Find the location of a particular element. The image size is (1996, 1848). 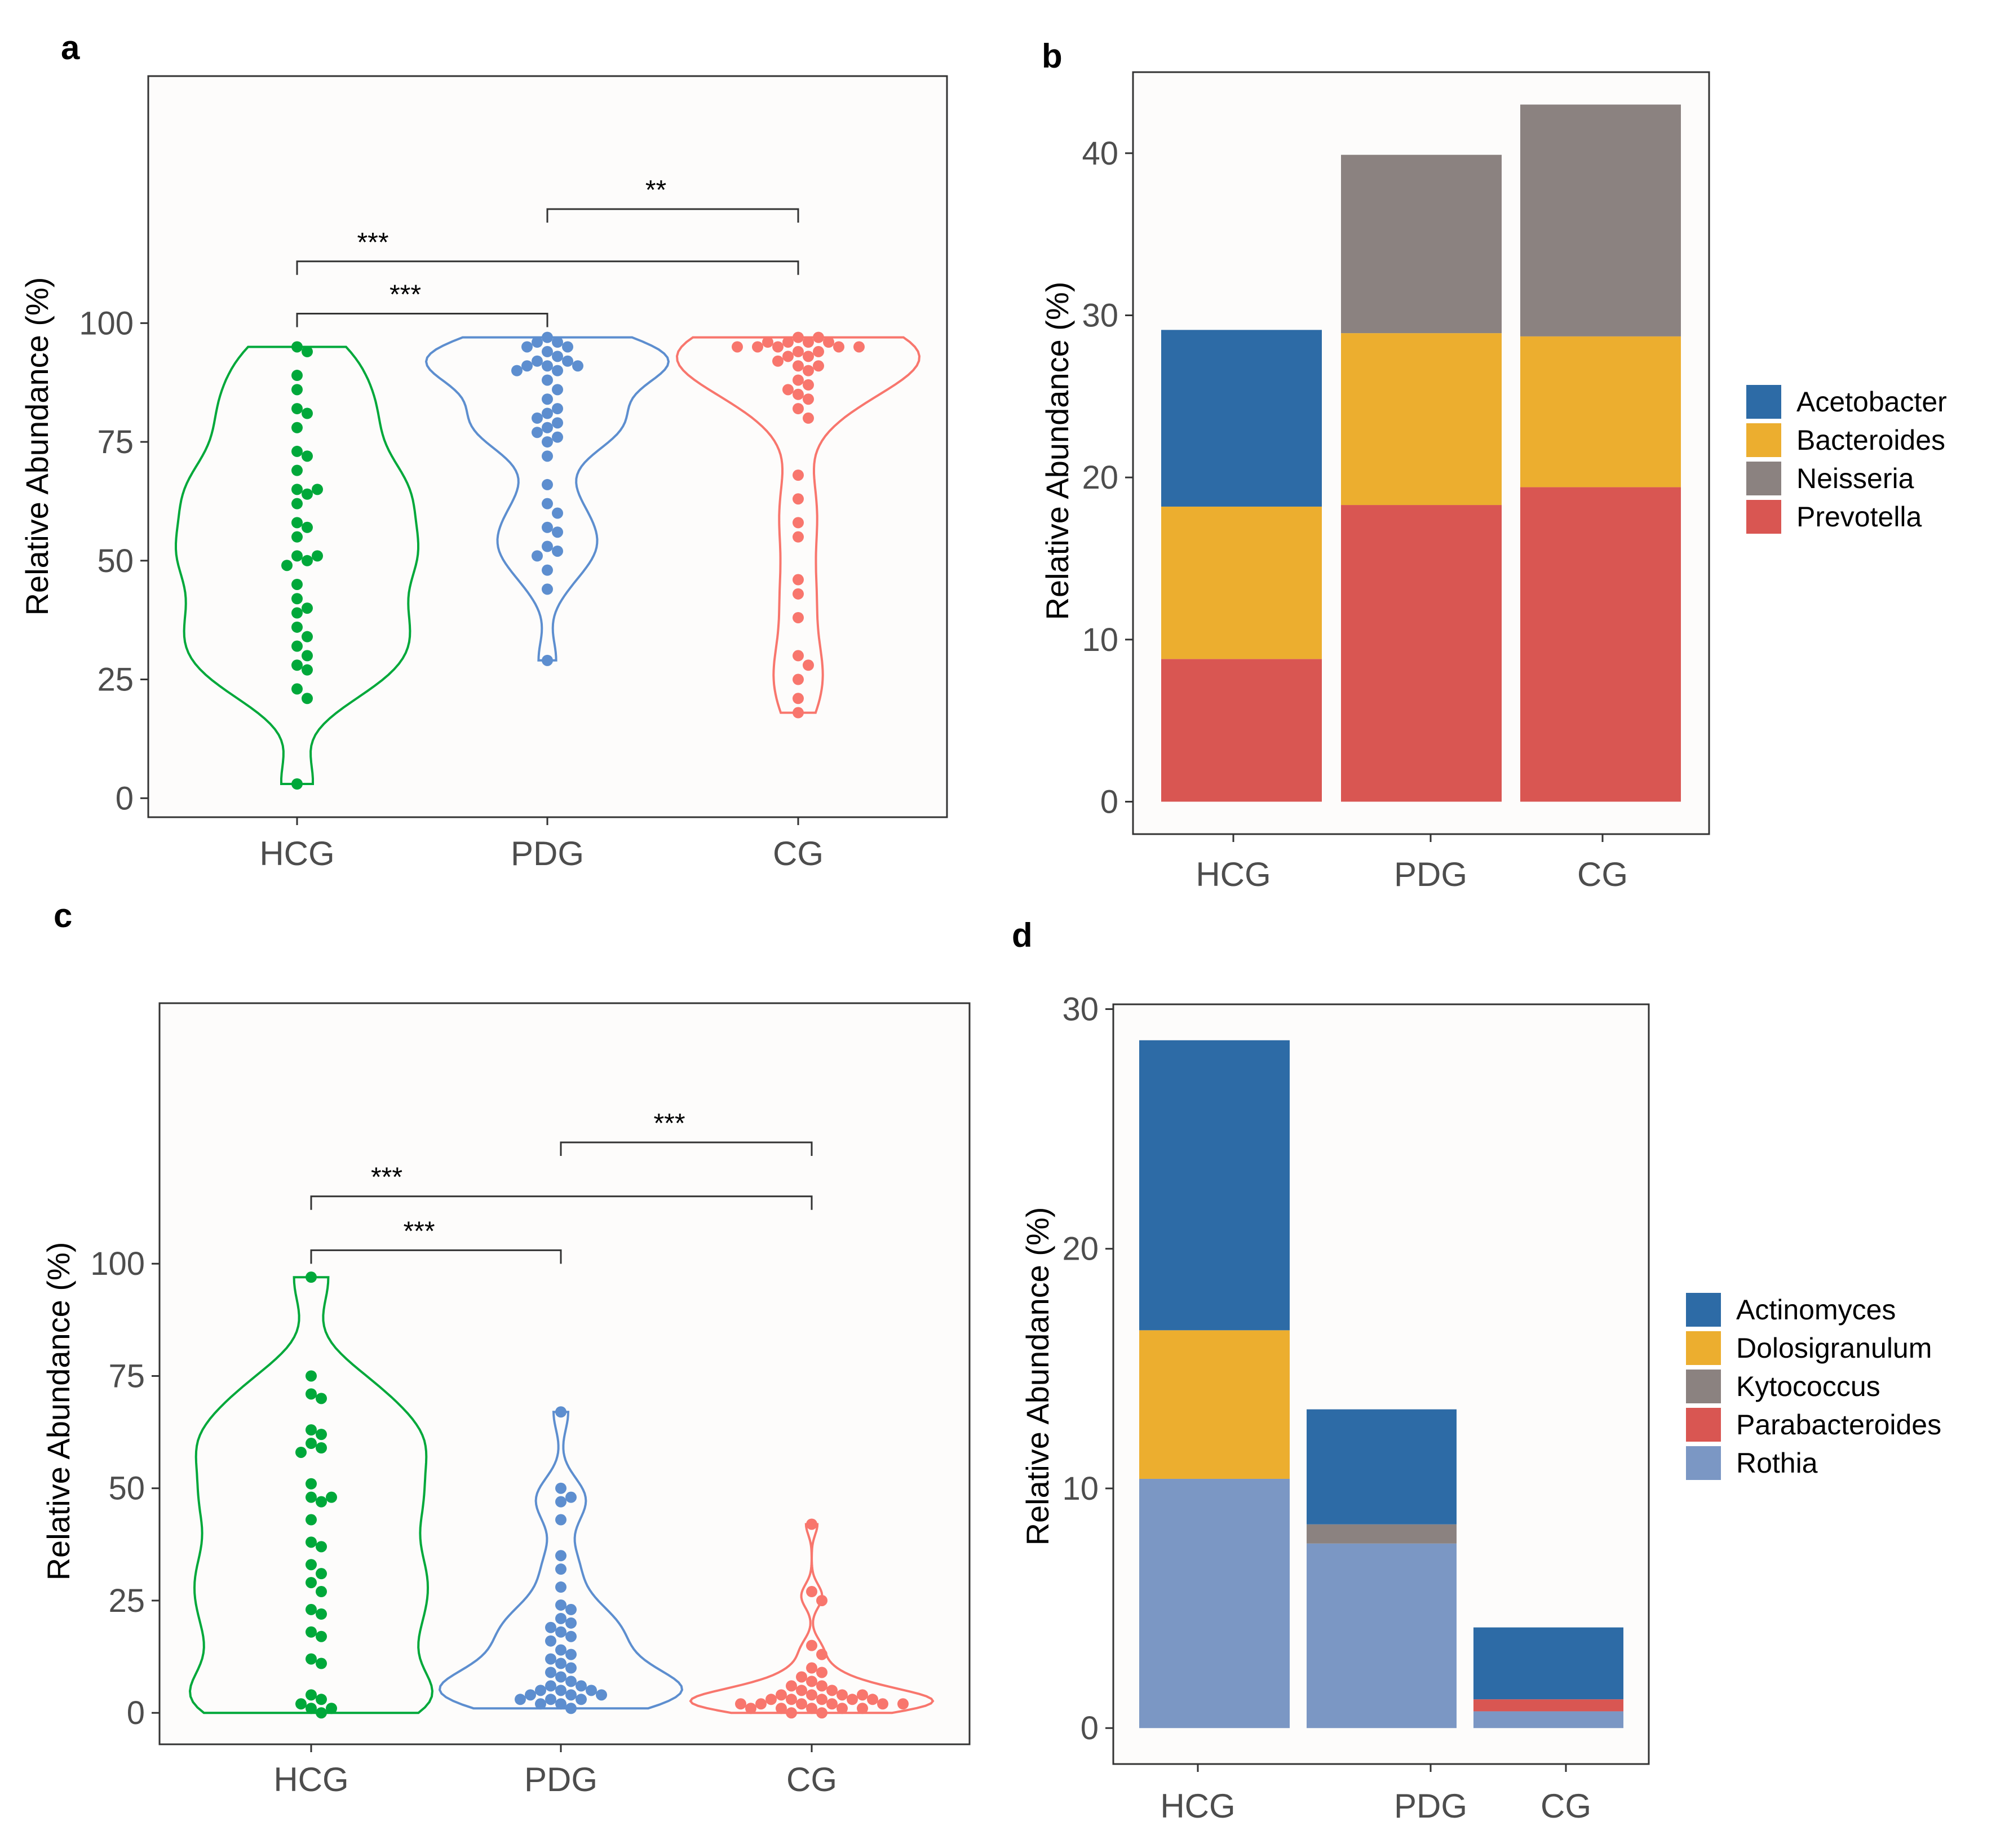

y-tick-label: 40 is located at coordinates (1100, 153).